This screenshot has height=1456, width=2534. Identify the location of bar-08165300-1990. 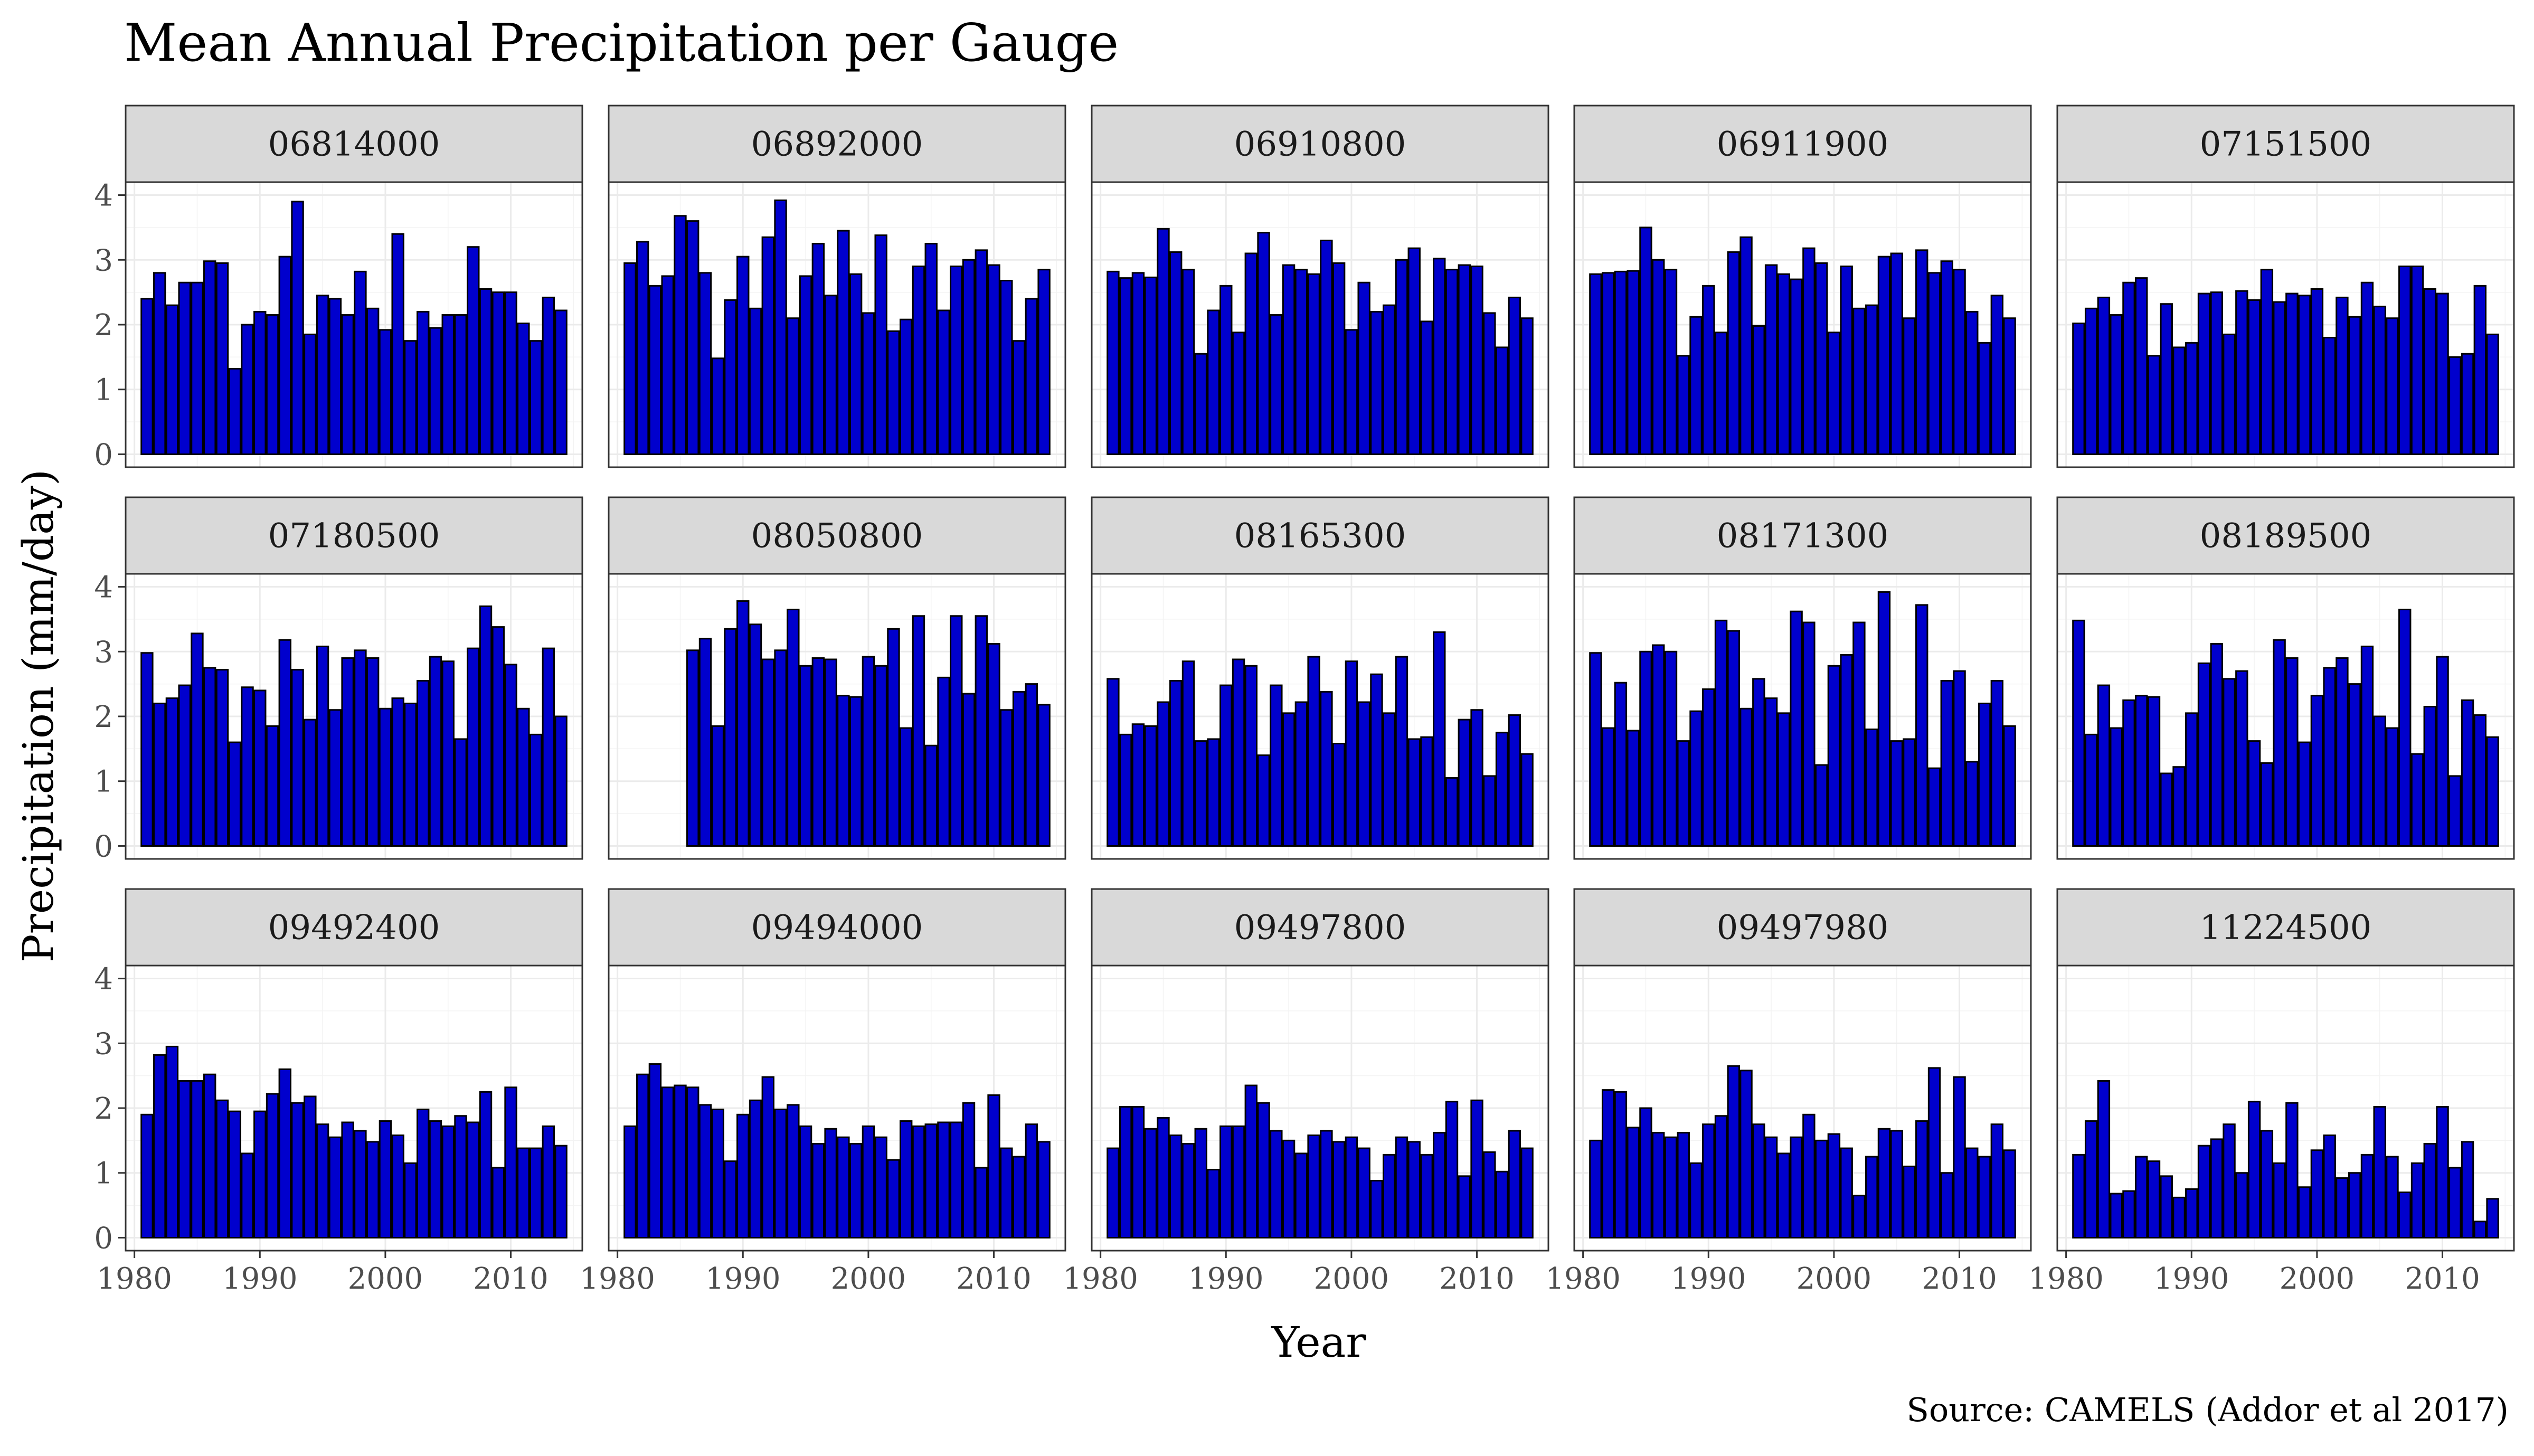
(1226, 765).